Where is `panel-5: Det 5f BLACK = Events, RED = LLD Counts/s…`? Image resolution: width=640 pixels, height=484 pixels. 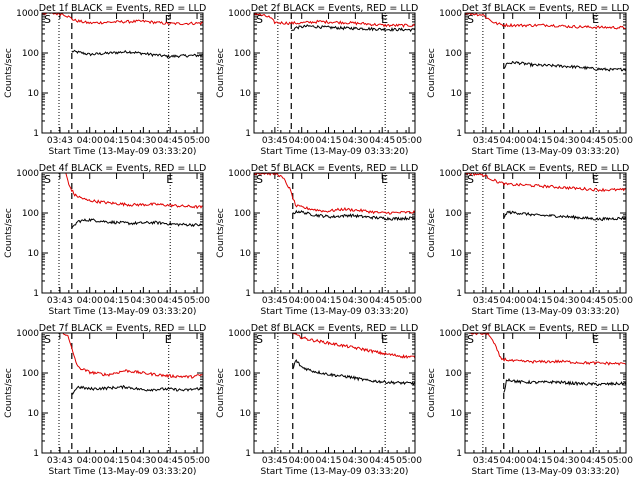
panel-5: Det 5f BLACK = Events, RED = LLD Counts/s… is located at coordinates (319, 240).